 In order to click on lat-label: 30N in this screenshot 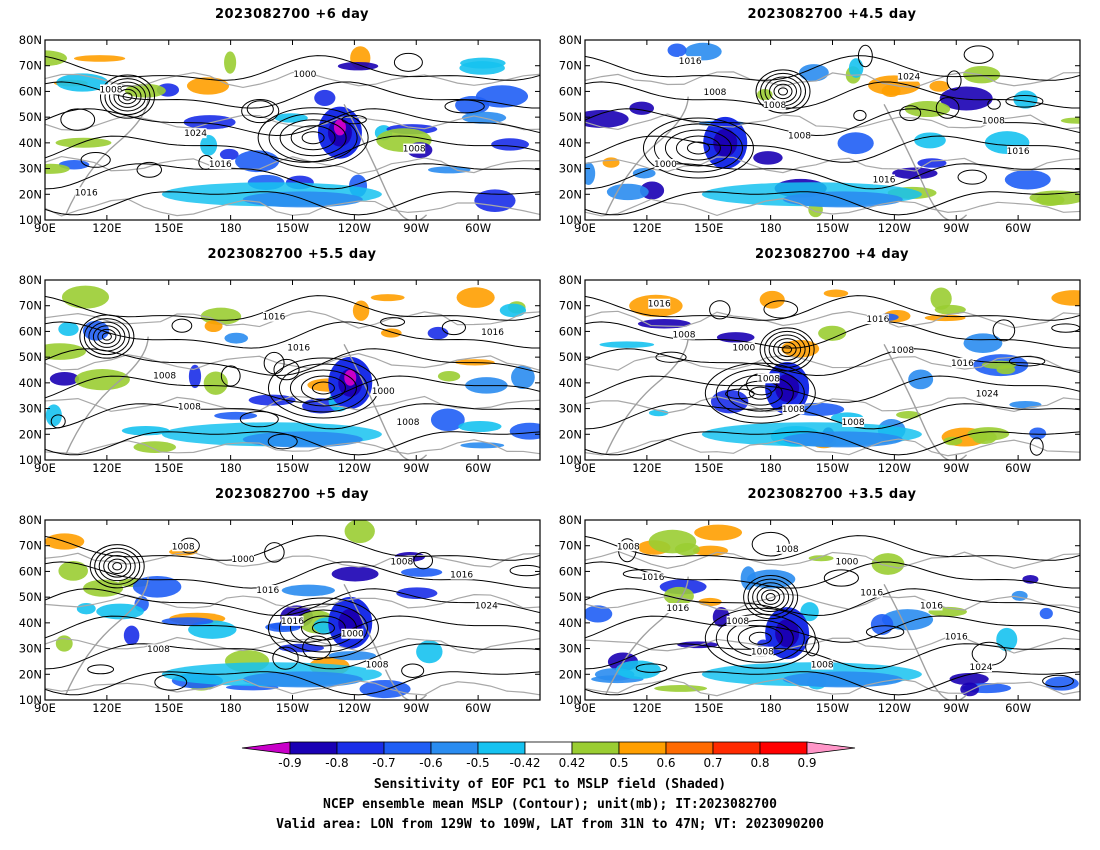, I will do `click(30, 649)`.